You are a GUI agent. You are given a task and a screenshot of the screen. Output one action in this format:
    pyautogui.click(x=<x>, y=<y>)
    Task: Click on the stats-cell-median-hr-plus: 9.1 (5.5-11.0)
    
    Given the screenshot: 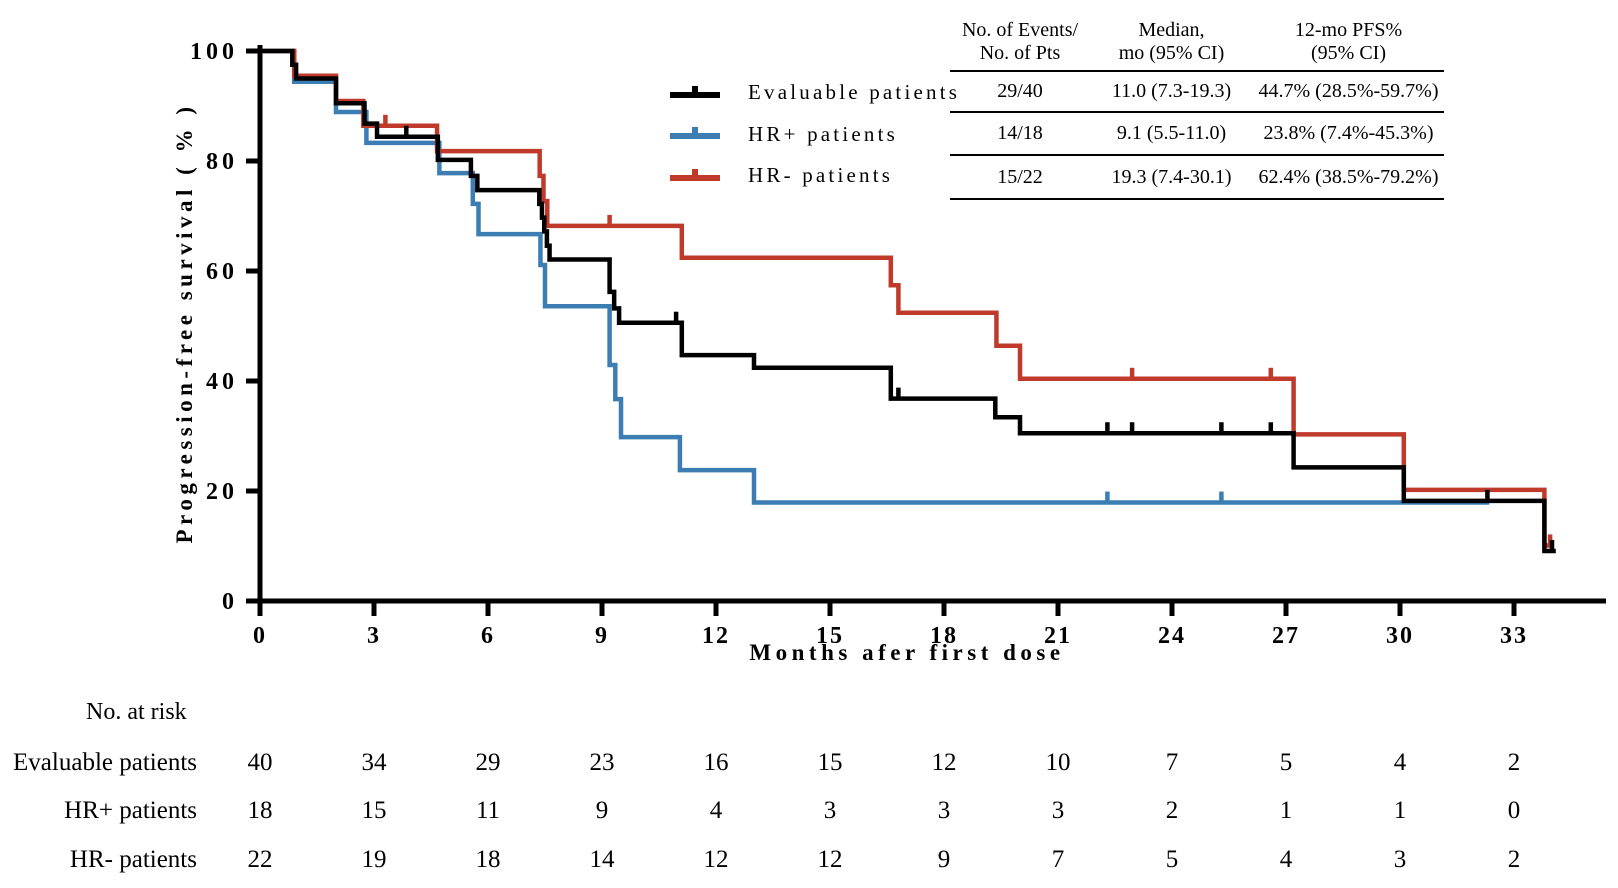 What is the action you would take?
    pyautogui.click(x=1171, y=134)
    